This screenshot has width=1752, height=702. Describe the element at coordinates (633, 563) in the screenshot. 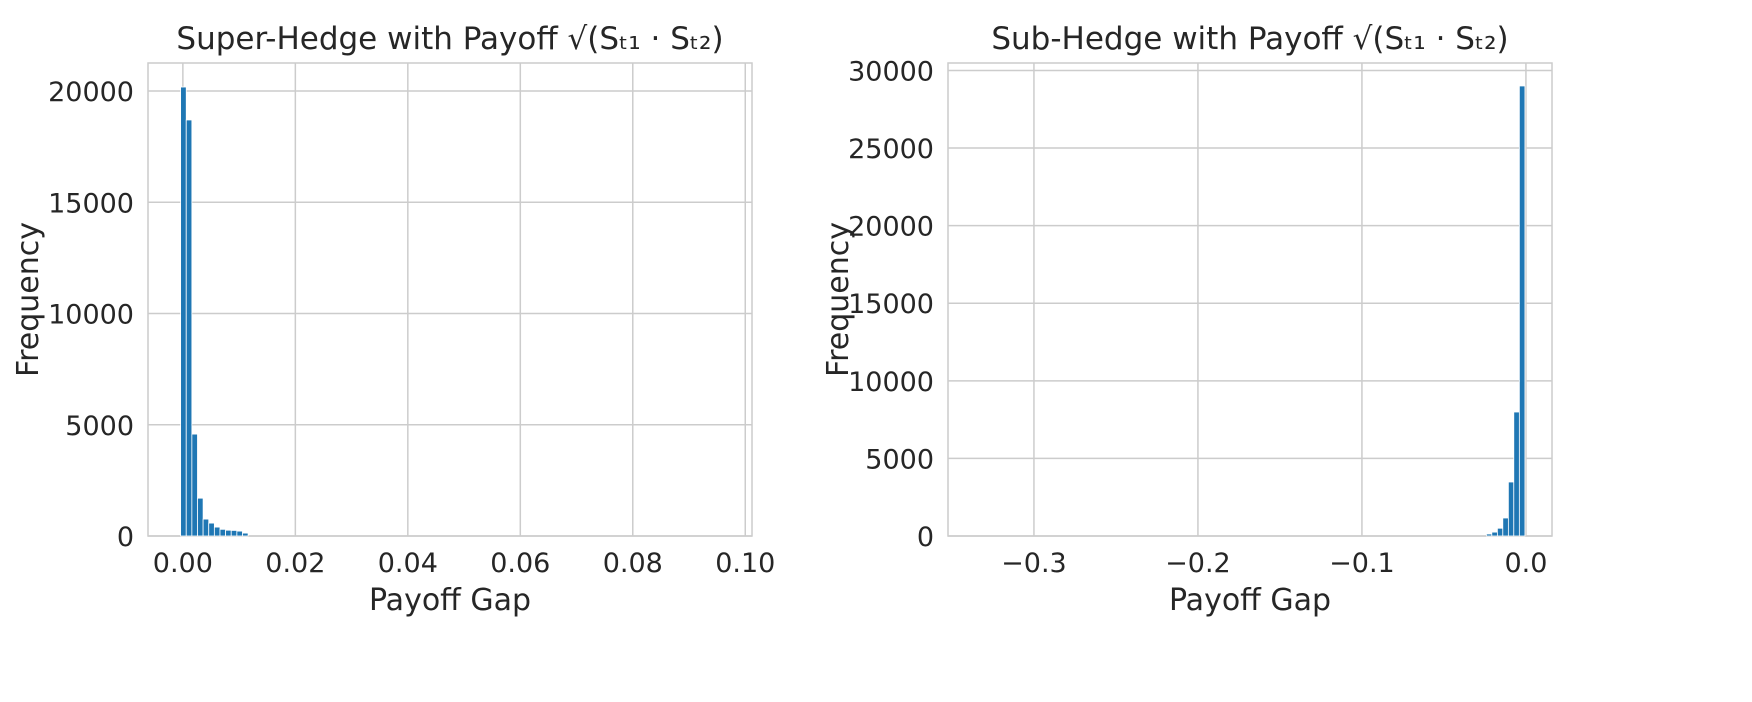

I see `x-tick-label: 0.08` at that location.